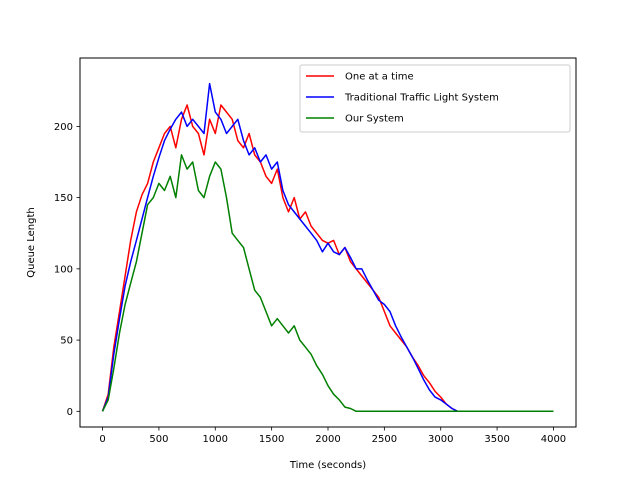 Image resolution: width=640 pixels, height=480 pixels. Describe the element at coordinates (327, 465) in the screenshot. I see `x-axis-label: Time (seconds)` at that location.